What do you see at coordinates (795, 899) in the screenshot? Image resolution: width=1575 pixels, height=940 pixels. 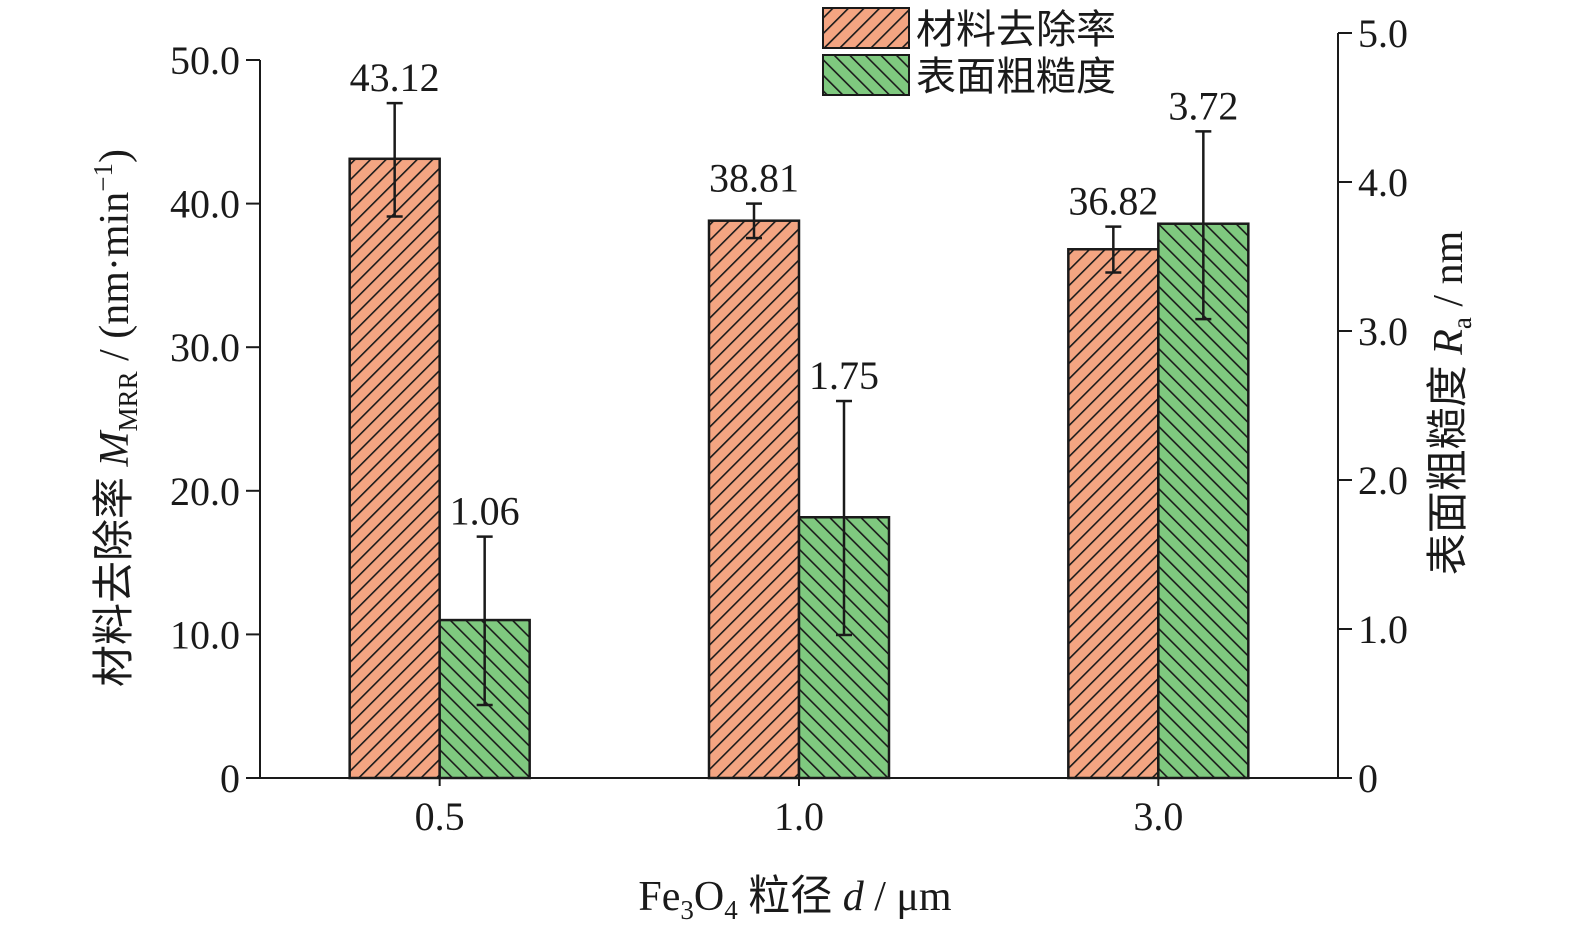 I see `x-axis-title: Fe3O4 粒径 d / μm` at bounding box center [795, 899].